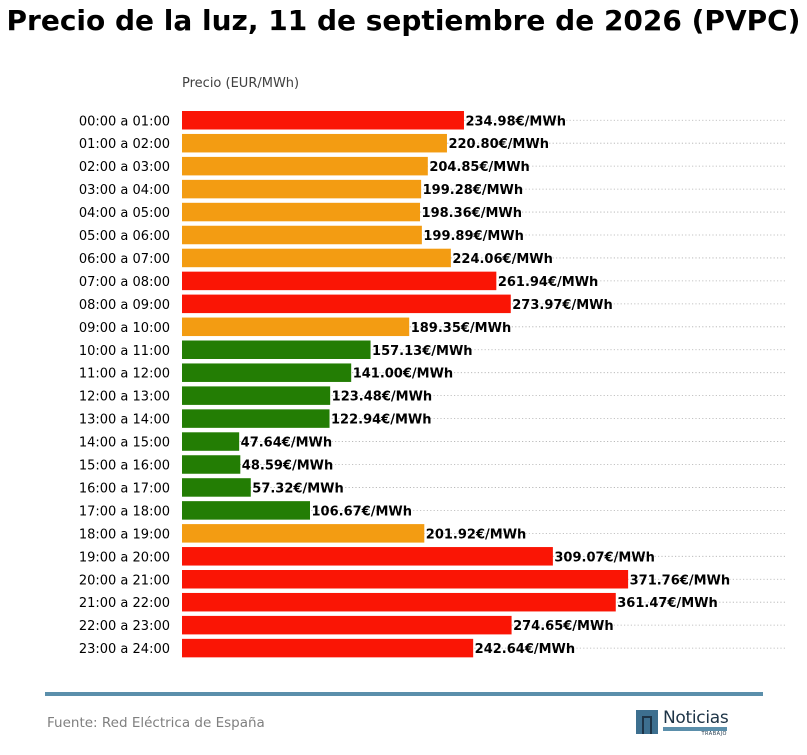 The image size is (807, 755). I want to click on footer-divider, so click(404, 694).